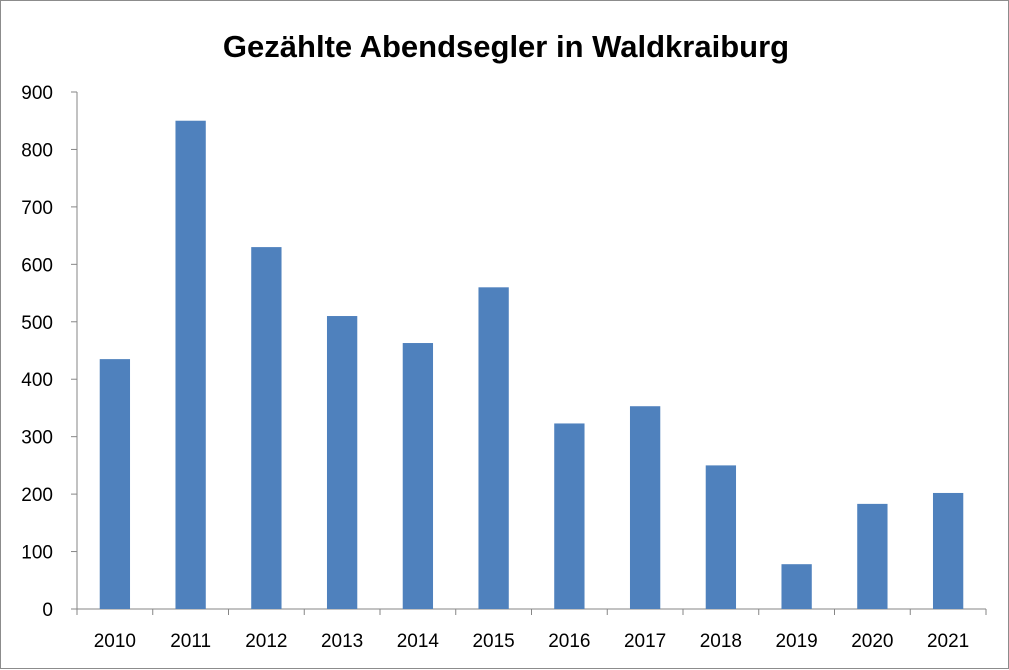 This screenshot has width=1009, height=670. What do you see at coordinates (49, 352) in the screenshot?
I see `y-axis: 0 100 200 300 400 500 600 700 800 900` at bounding box center [49, 352].